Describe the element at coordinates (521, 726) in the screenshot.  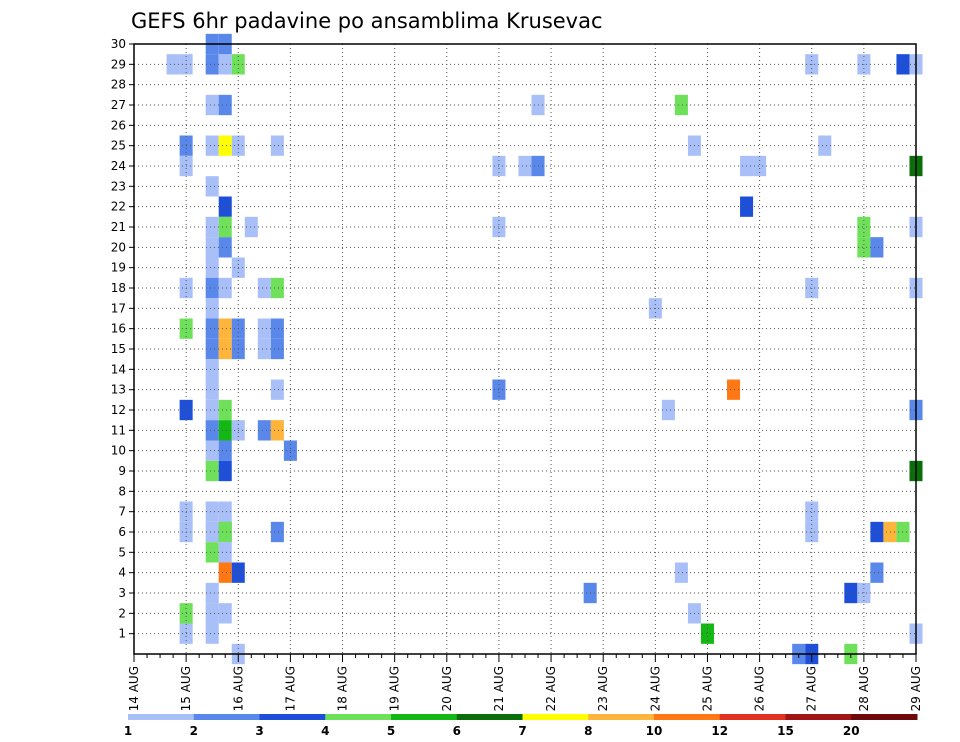
I see `color-legend: 1 2 3 4 5 6 7 8 10 12 15 20` at that location.